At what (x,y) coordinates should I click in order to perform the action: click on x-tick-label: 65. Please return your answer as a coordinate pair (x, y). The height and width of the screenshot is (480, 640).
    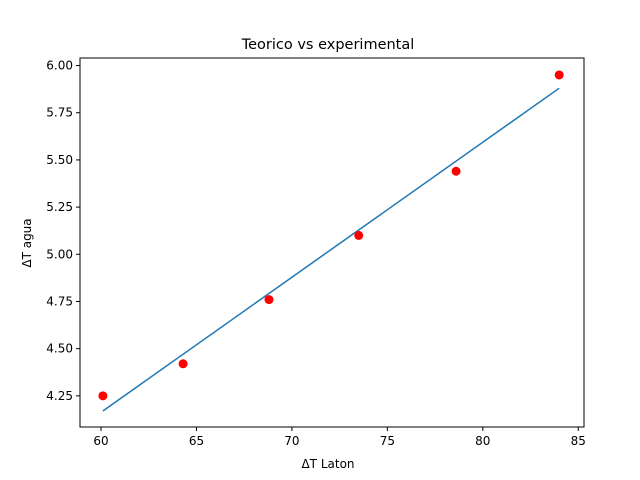
    Looking at the image, I should click on (196, 441).